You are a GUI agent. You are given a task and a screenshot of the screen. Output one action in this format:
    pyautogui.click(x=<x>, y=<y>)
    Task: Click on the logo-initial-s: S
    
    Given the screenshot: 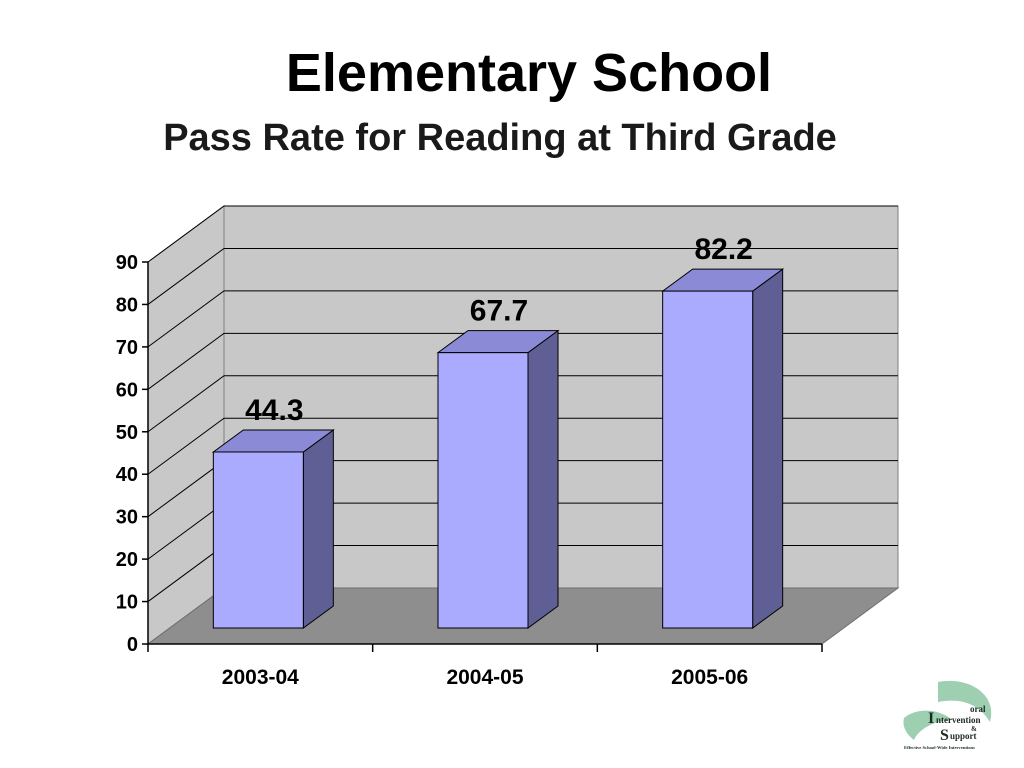 What is the action you would take?
    pyautogui.click(x=944, y=735)
    